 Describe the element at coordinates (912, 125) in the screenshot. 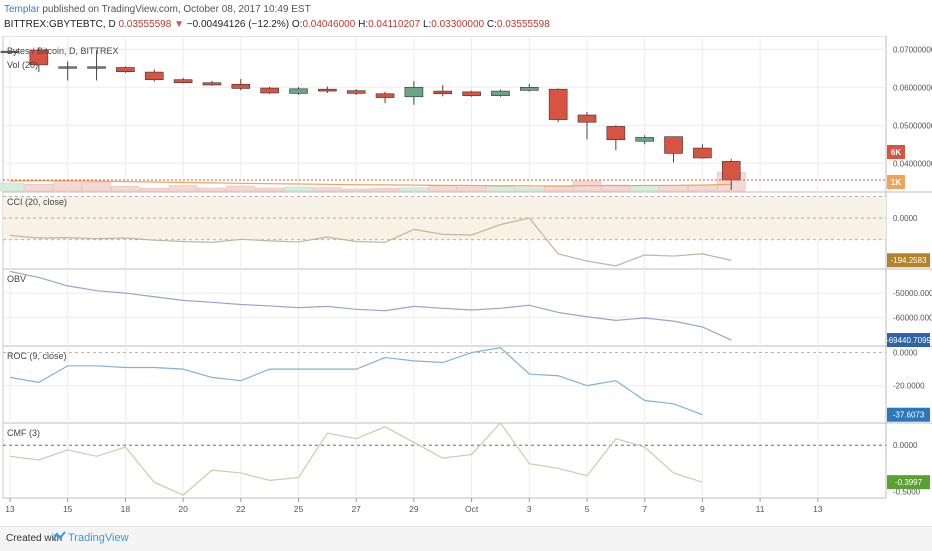

I see `price-y-tick-label: 0.05000000` at that location.